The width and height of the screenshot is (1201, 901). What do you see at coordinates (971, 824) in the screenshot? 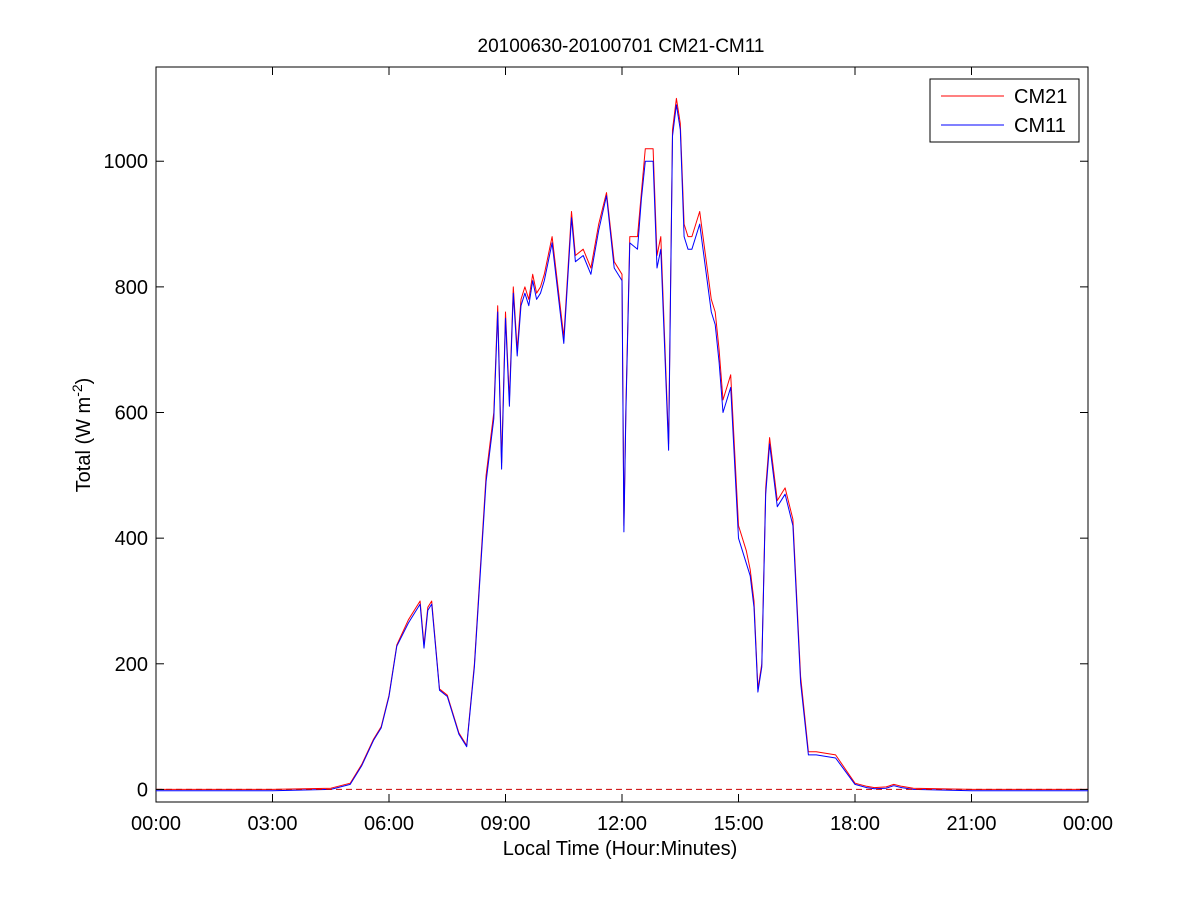
I see `x-tick-label: 21:00` at bounding box center [971, 824].